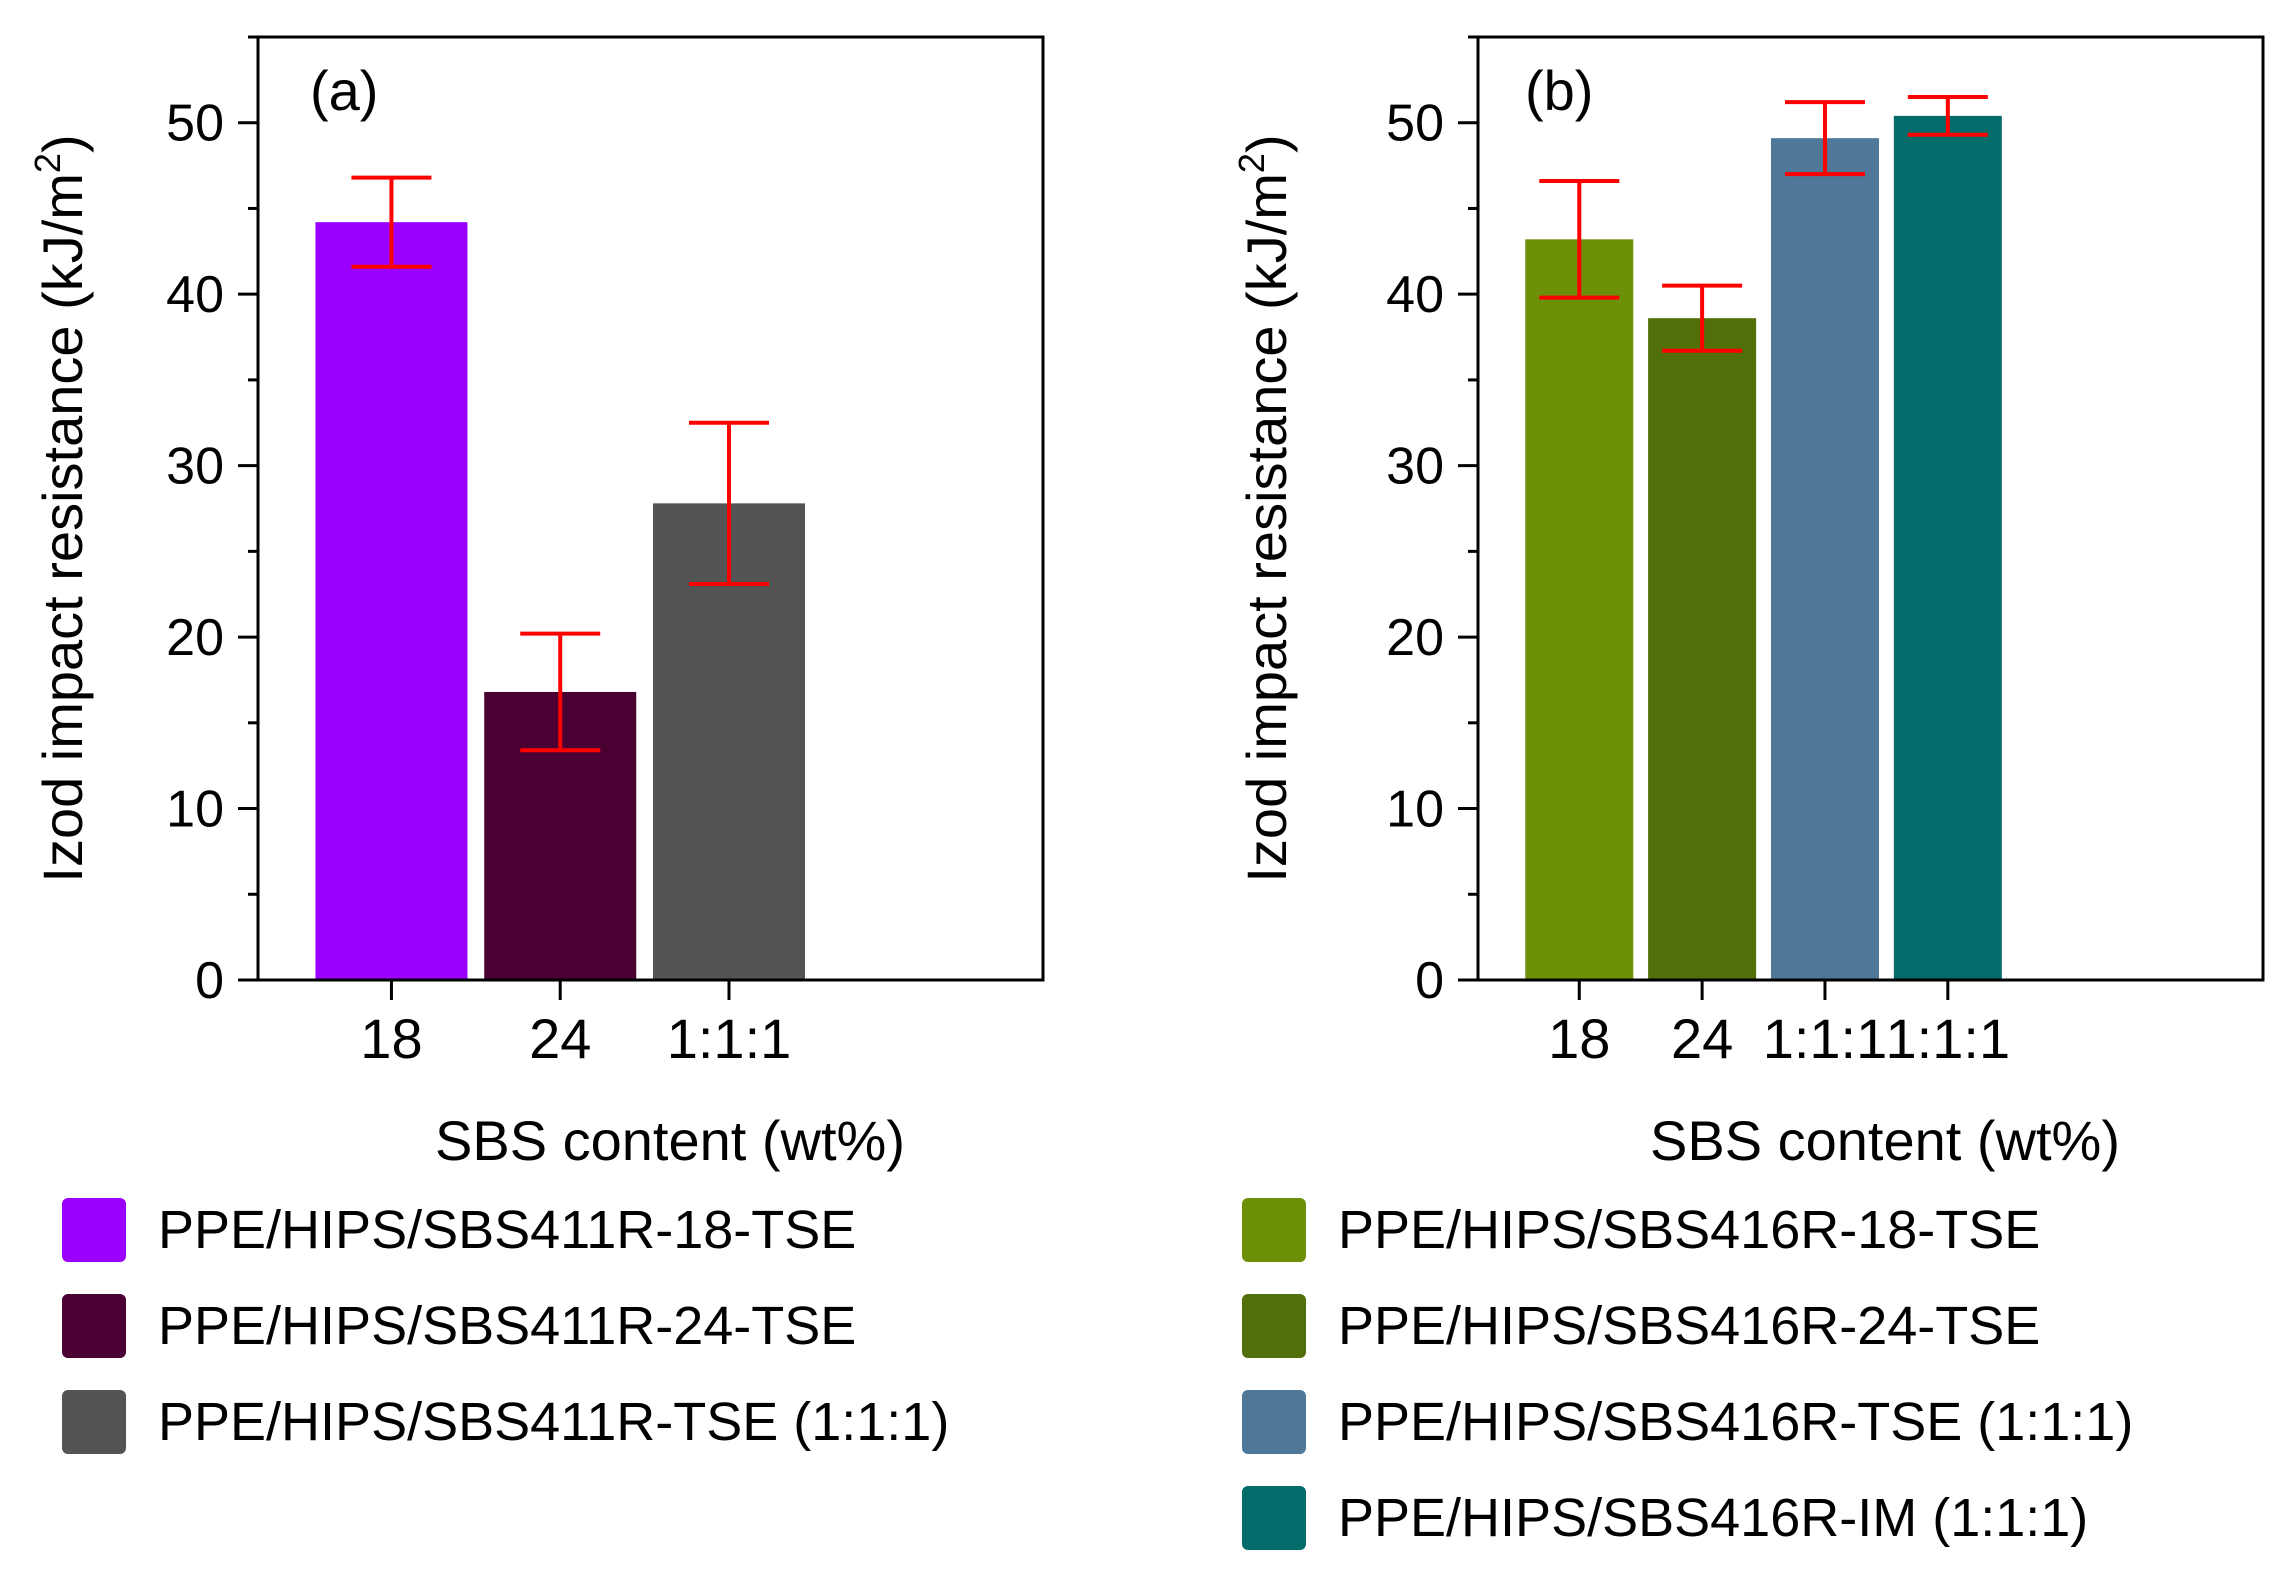  Describe the element at coordinates (1713, 1518) in the screenshot. I see `legend-label: PPE/HIPS/SBS416R-IM (1:1:1)` at that location.